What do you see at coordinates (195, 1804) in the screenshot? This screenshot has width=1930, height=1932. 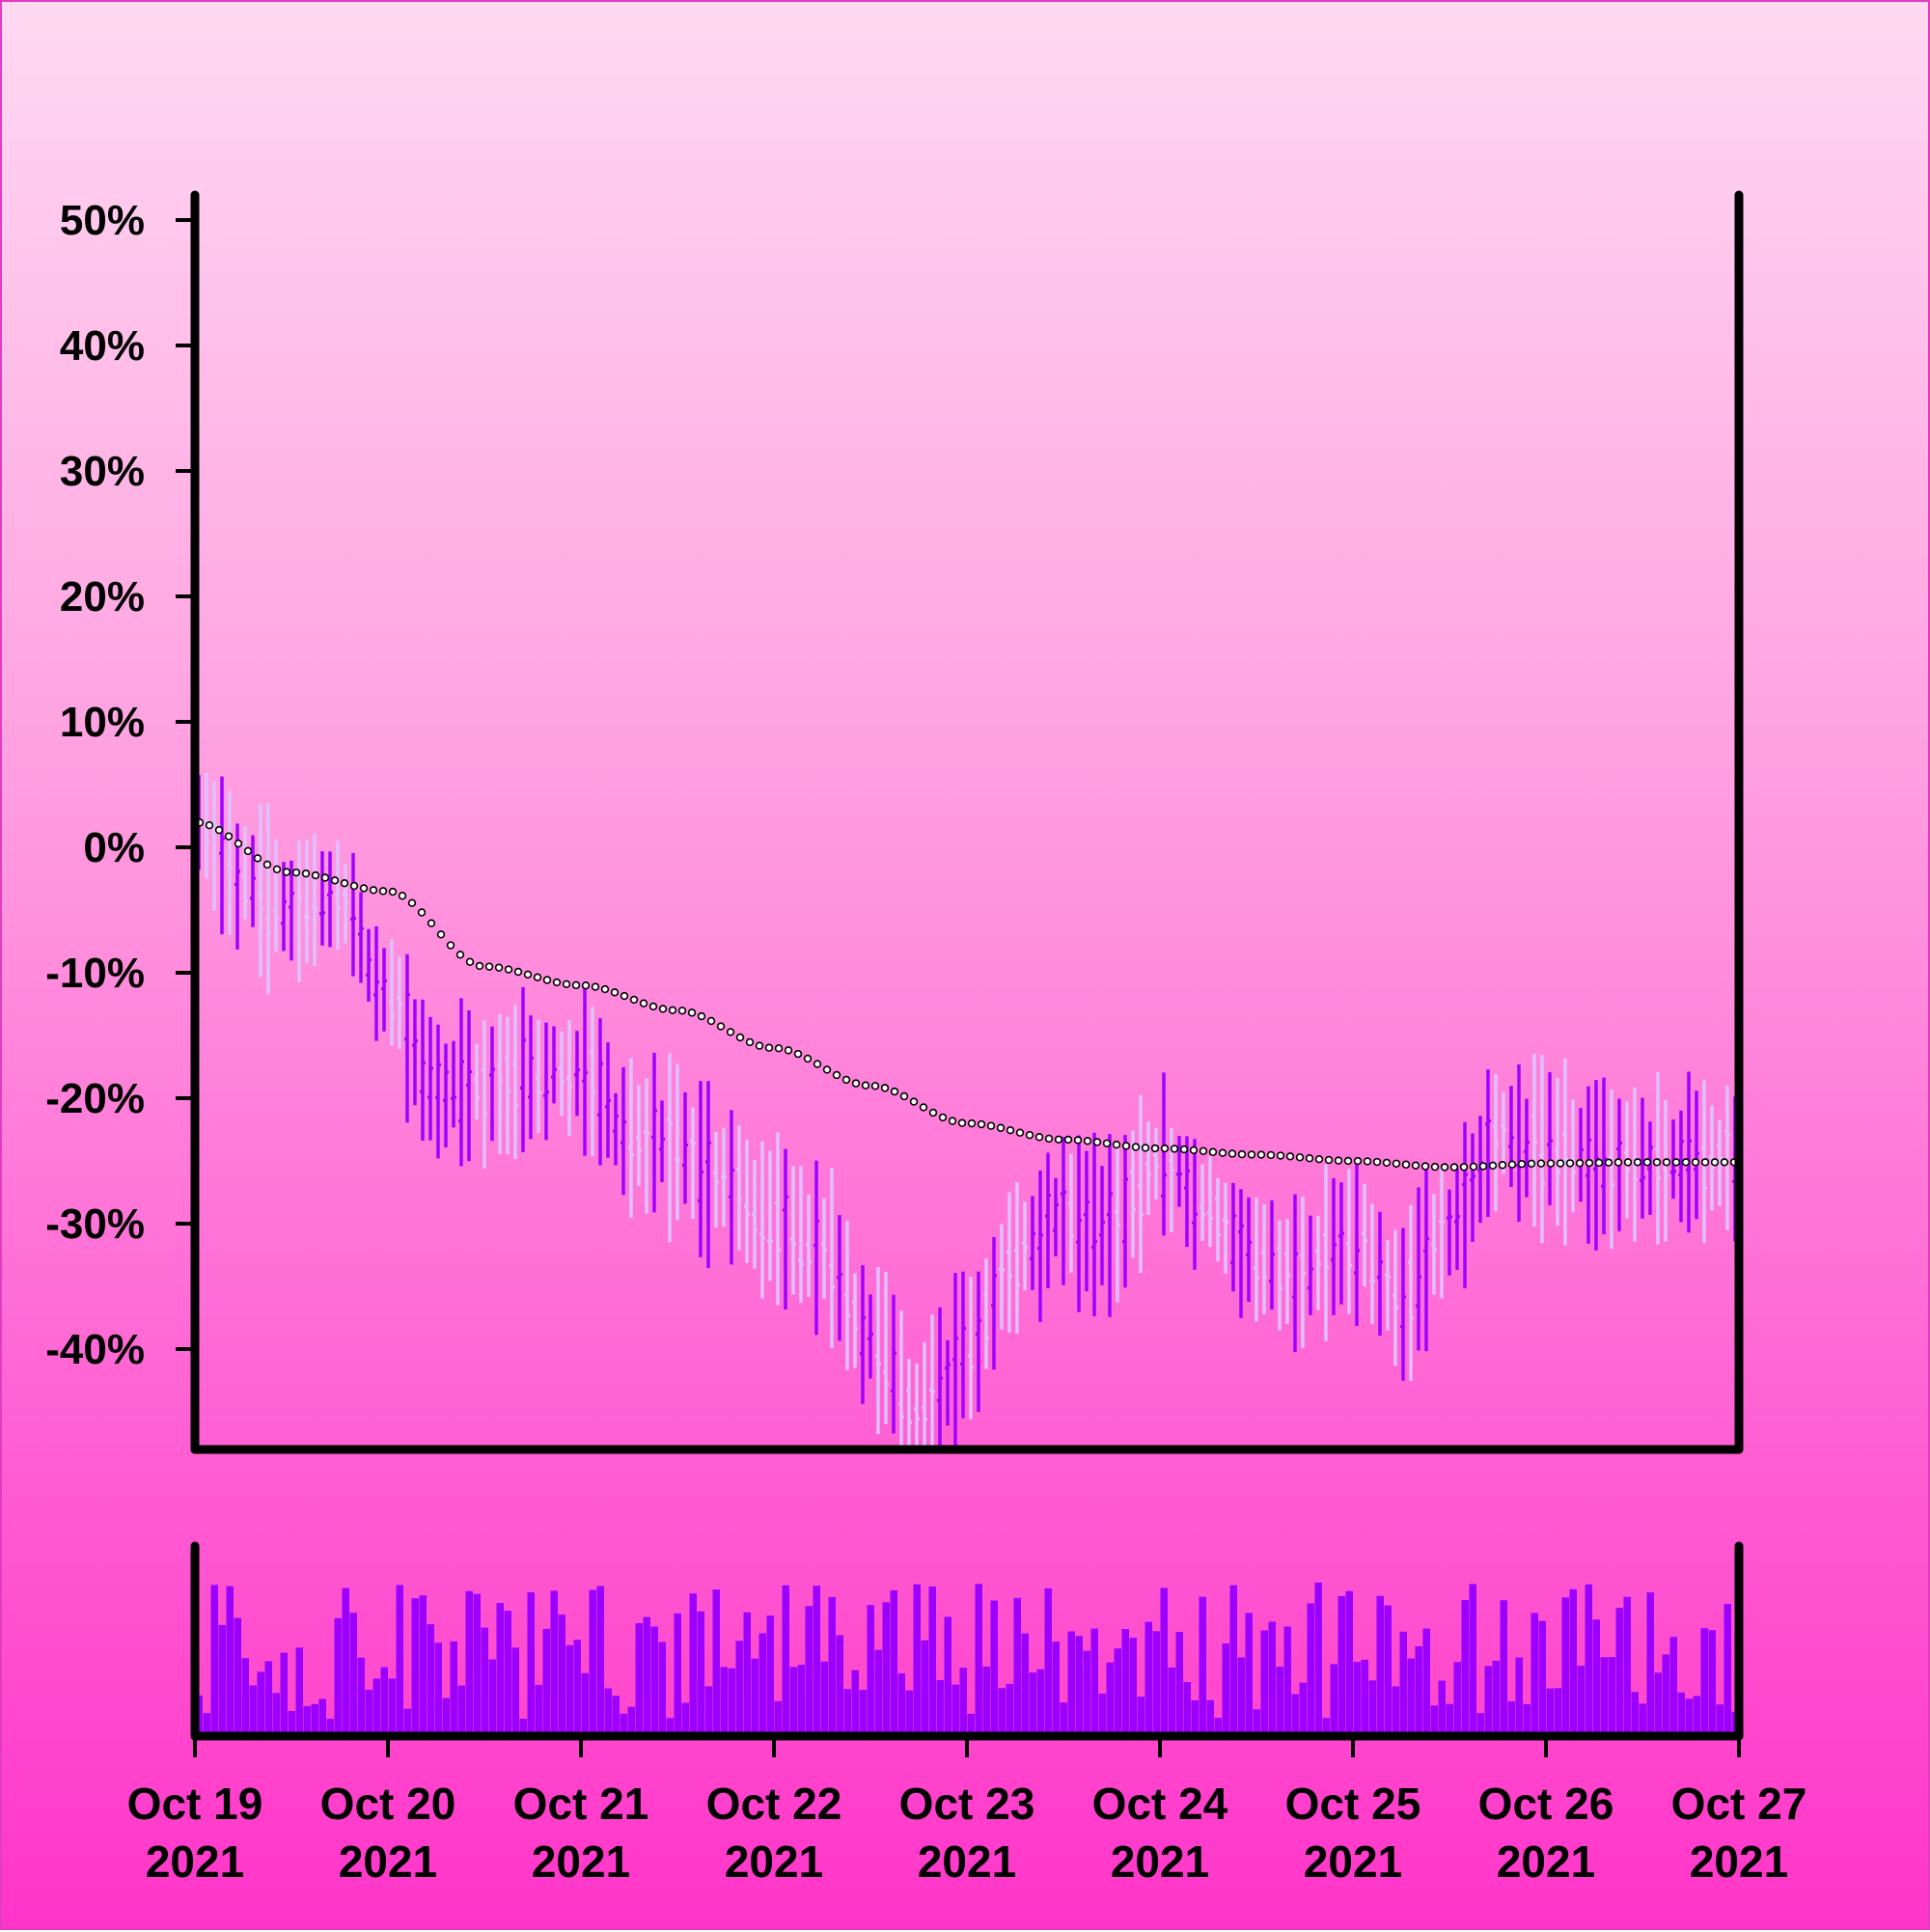 I see `x-tick-label-date: Oct 19` at bounding box center [195, 1804].